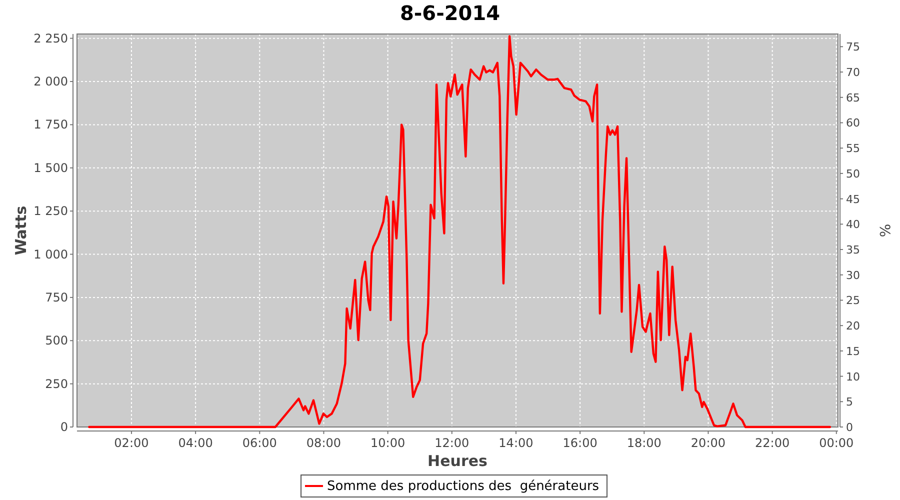 The image size is (900, 500). What do you see at coordinates (580, 443) in the screenshot?
I see `x-tick-label: 16:00` at bounding box center [580, 443].